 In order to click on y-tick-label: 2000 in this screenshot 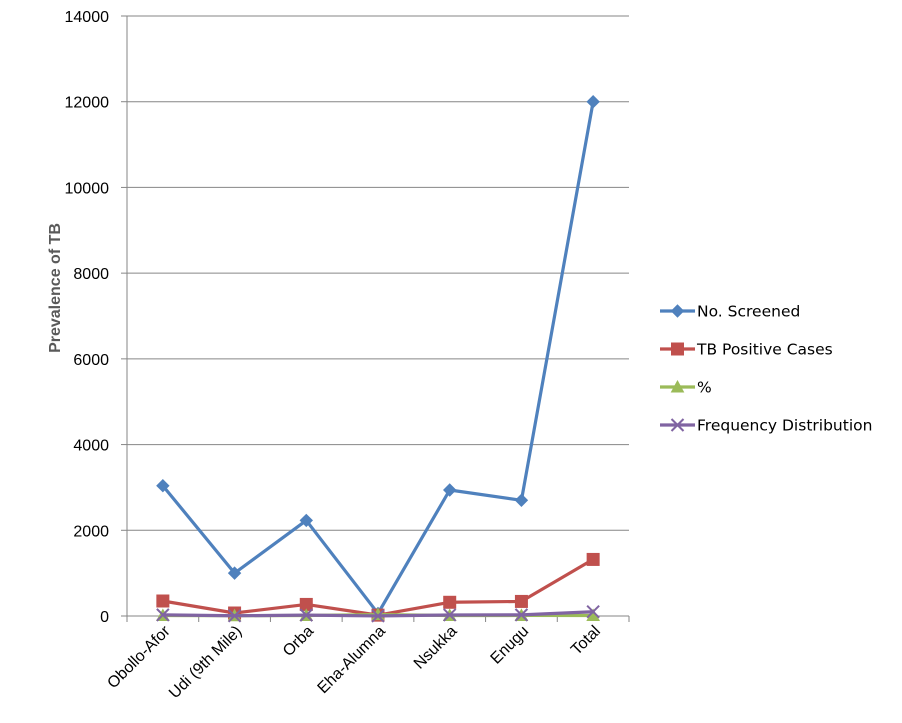, I will do `click(91, 531)`.